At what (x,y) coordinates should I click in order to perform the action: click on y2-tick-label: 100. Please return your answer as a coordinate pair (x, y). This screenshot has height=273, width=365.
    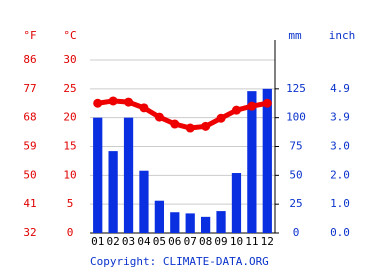
    Looking at the image, I should click on (296, 117).